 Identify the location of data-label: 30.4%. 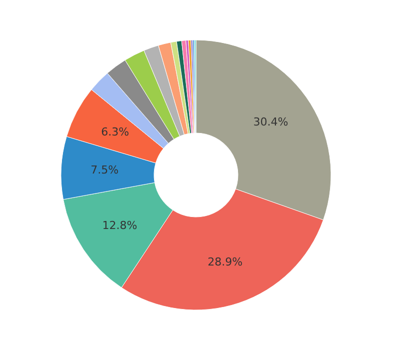
(270, 122).